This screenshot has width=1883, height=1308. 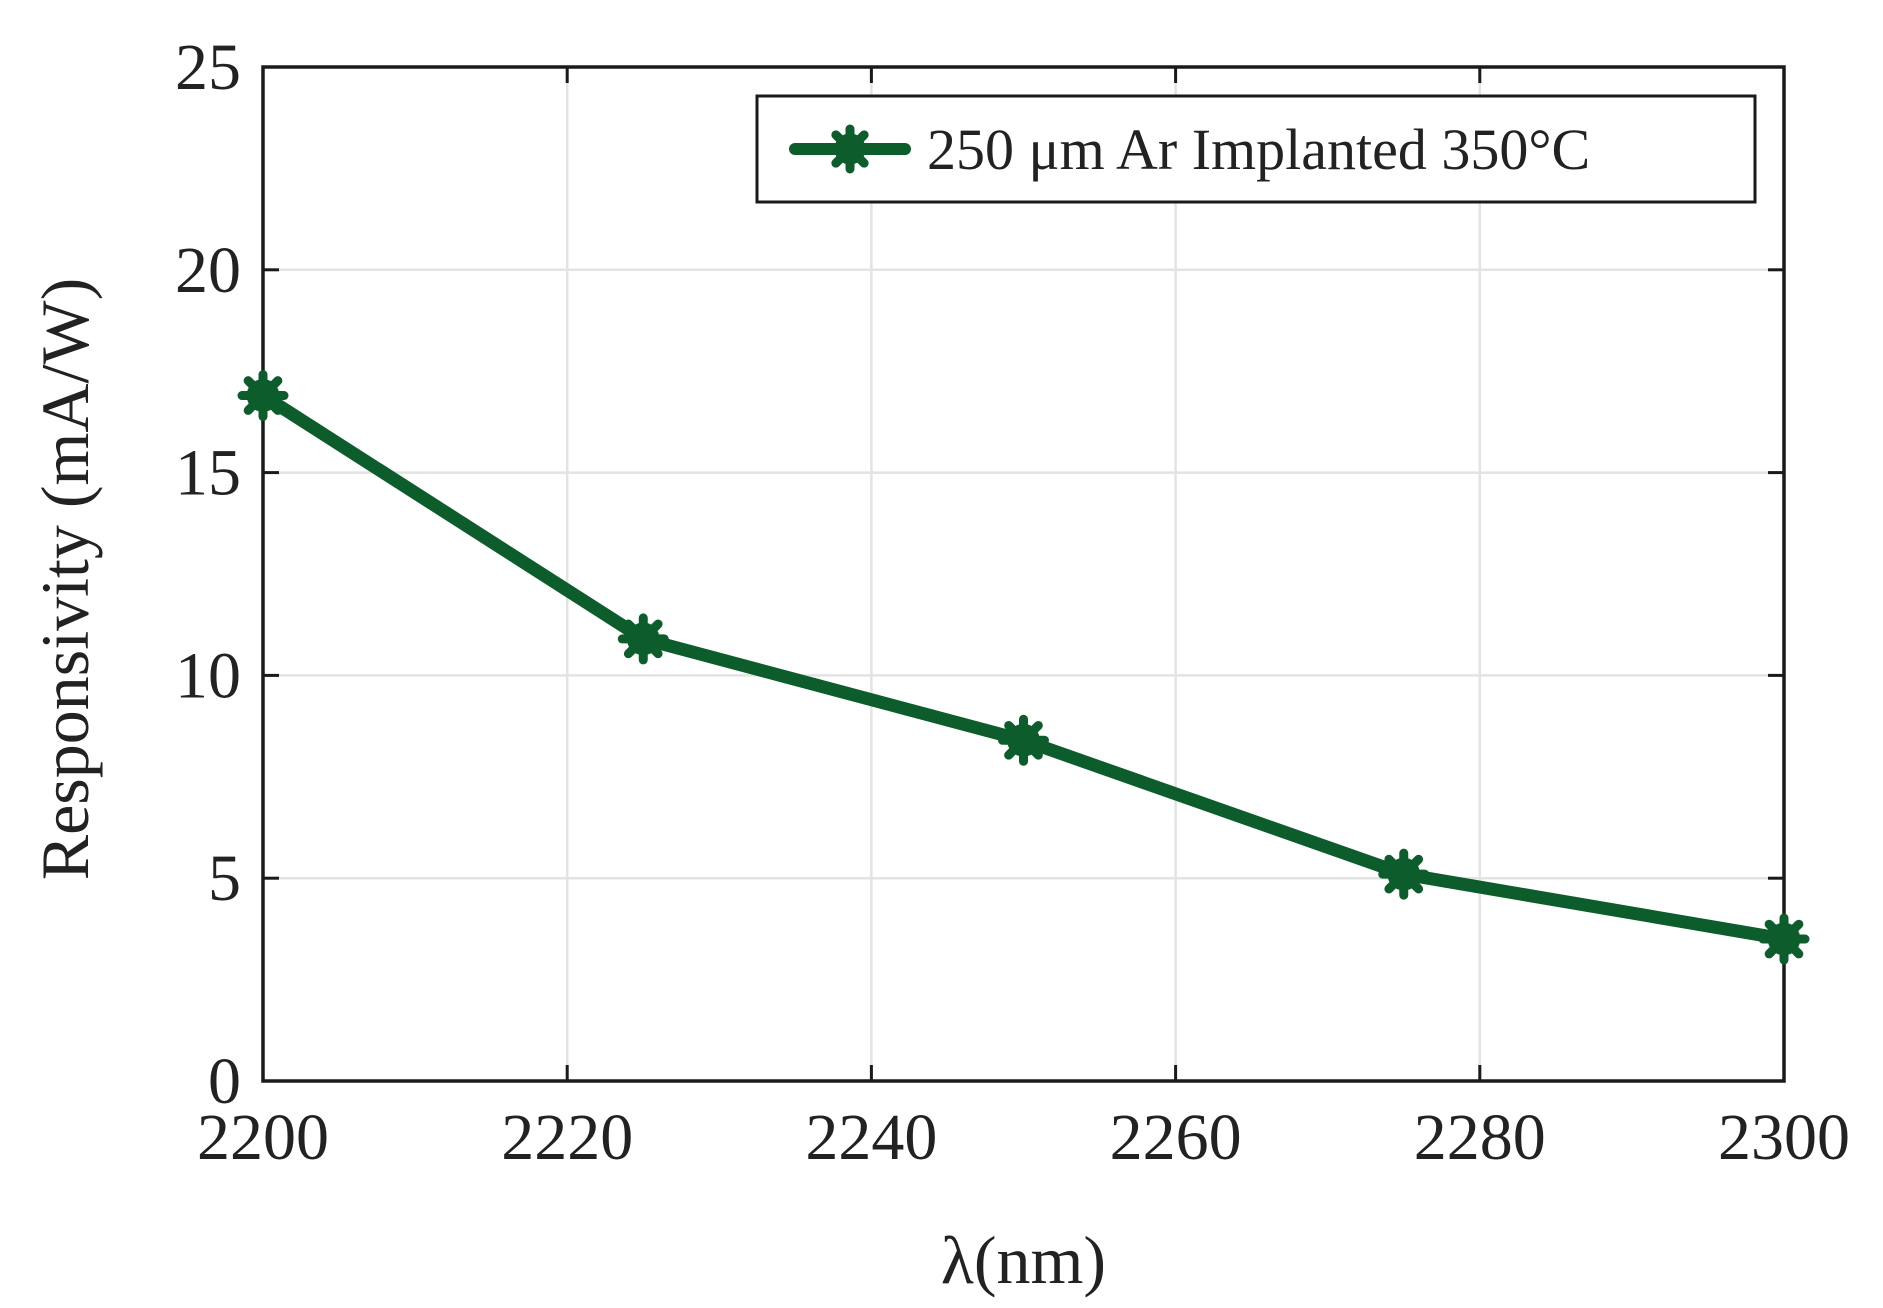 I want to click on y-tick-label: 10, so click(x=208, y=675).